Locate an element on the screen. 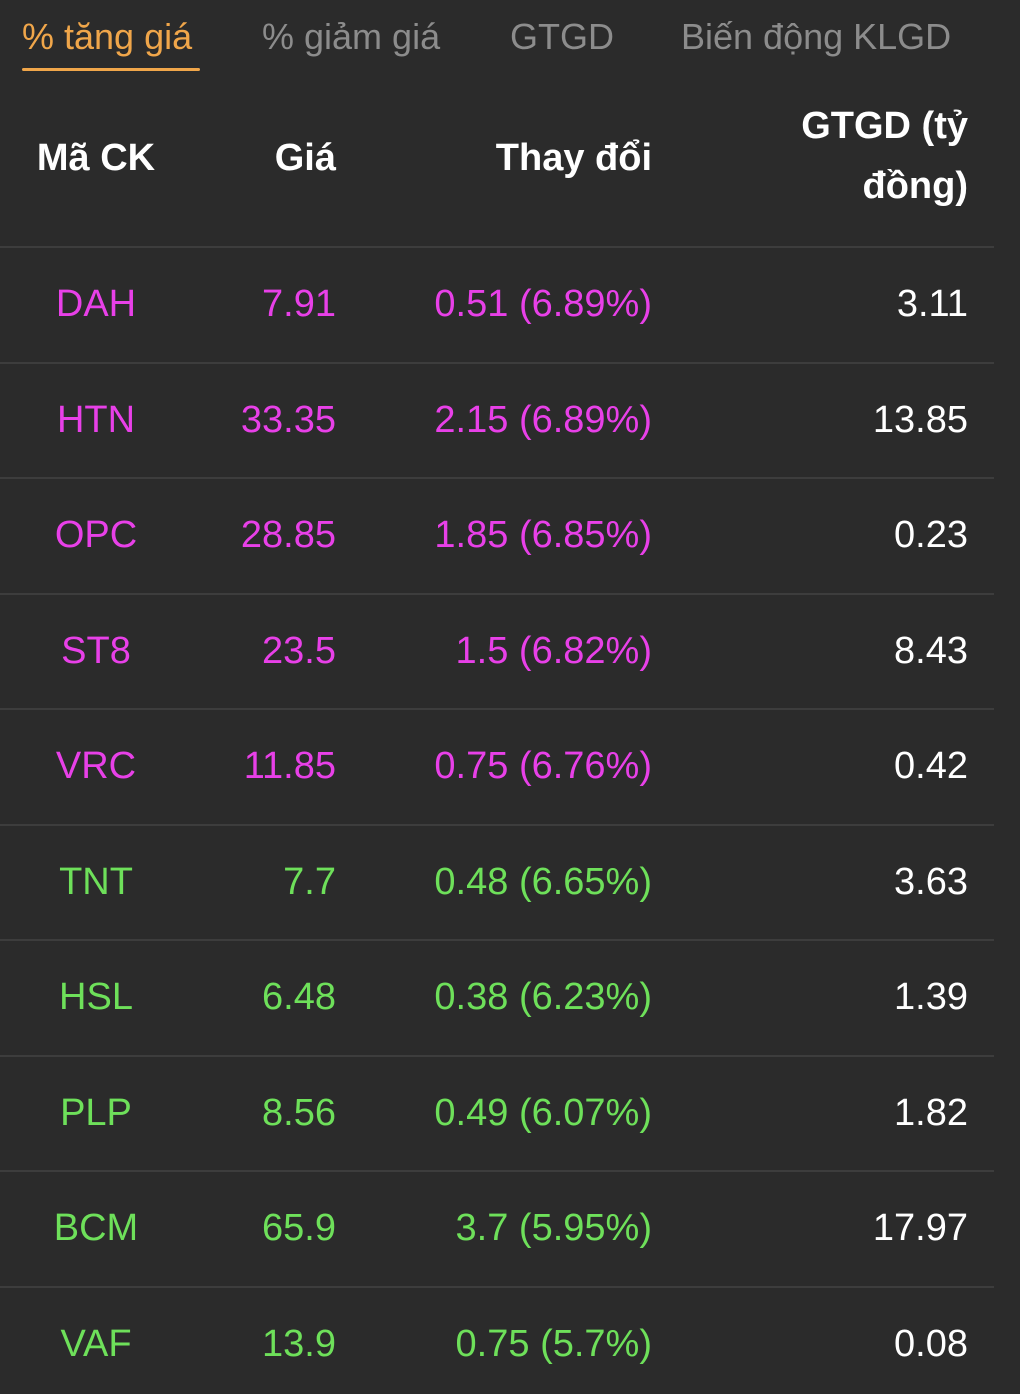 The height and width of the screenshot is (1394, 1020). table-row: PLP 8.56 0.49 (6.07%) 1.82 is located at coordinates (497, 1114).